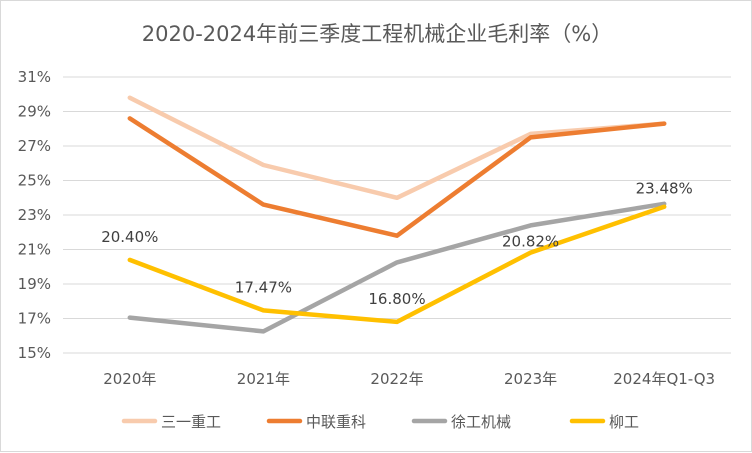 This screenshot has width=752, height=453. I want to click on legend-item: 徐工机械, so click(461, 422).